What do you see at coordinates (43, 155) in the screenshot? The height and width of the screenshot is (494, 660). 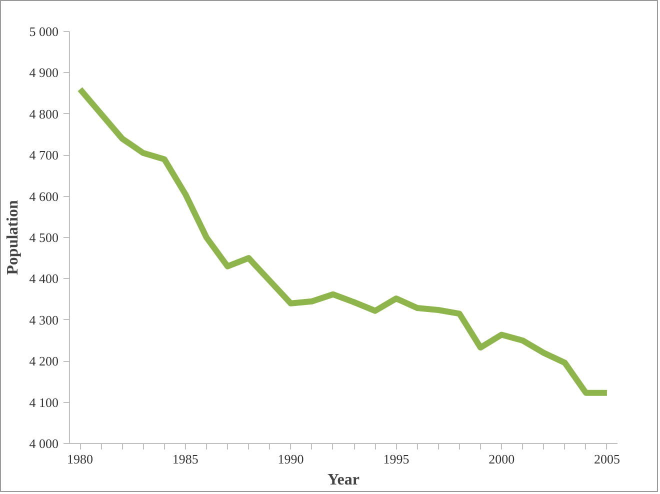 I see `y-tick-label: 4 700` at bounding box center [43, 155].